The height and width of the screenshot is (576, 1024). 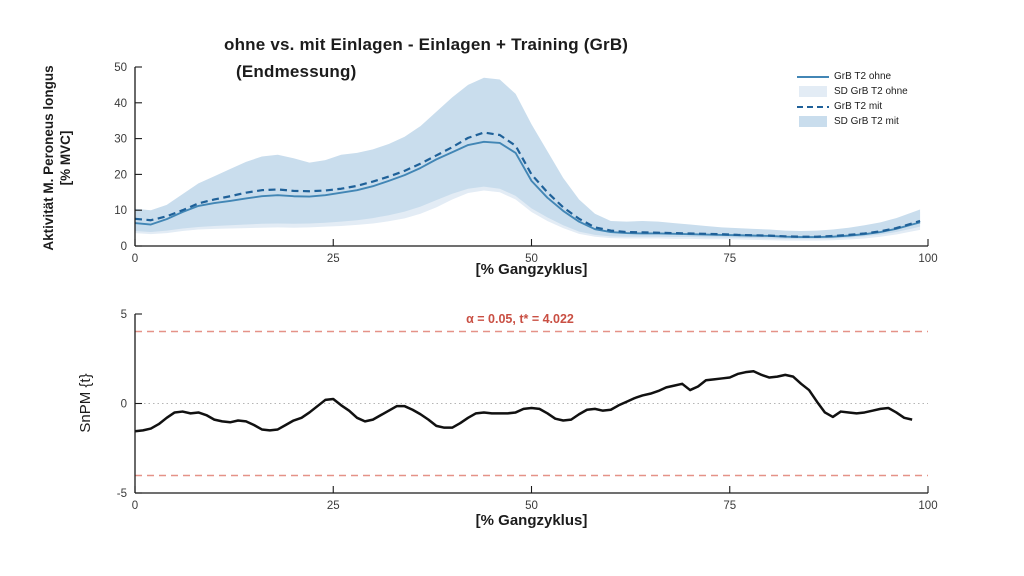 I want to click on patch-swatch-icon, so click(x=813, y=121).